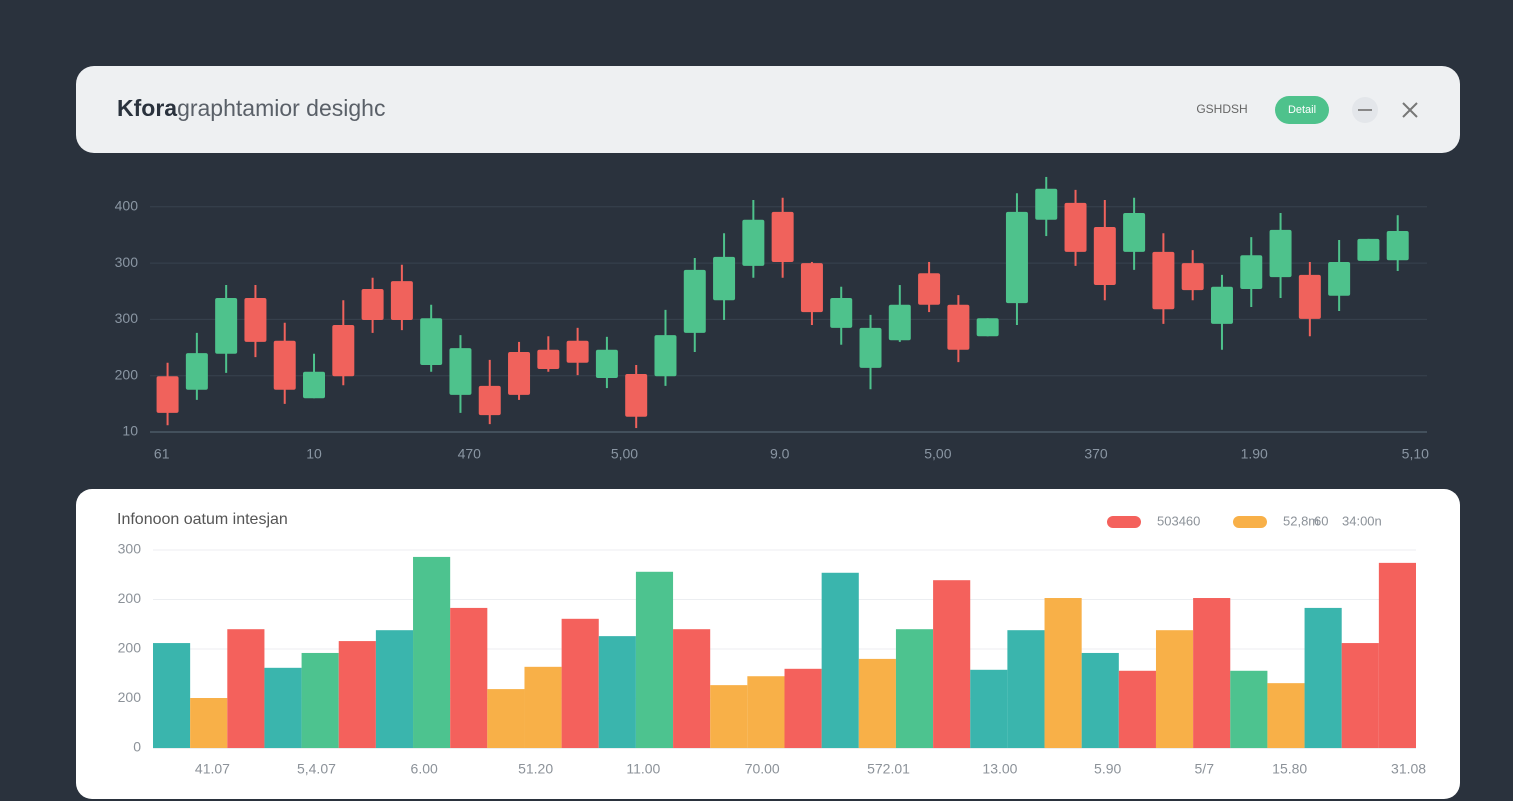  Describe the element at coordinates (1178, 520) in the screenshot. I see `legend-label: 503460` at that location.